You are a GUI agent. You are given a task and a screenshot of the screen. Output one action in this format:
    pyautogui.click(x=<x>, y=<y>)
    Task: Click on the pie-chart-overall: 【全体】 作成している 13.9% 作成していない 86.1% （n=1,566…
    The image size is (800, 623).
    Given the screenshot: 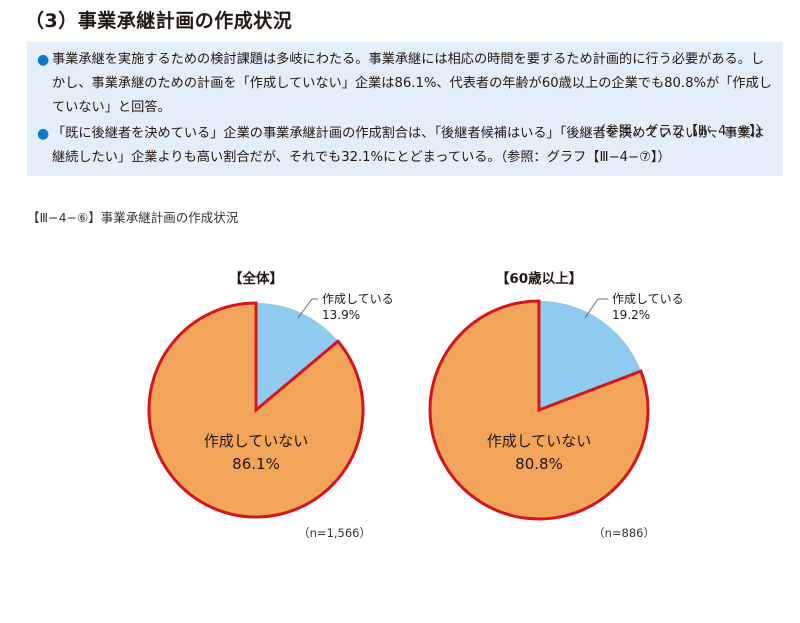 What is the action you would take?
    pyautogui.click(x=270, y=405)
    